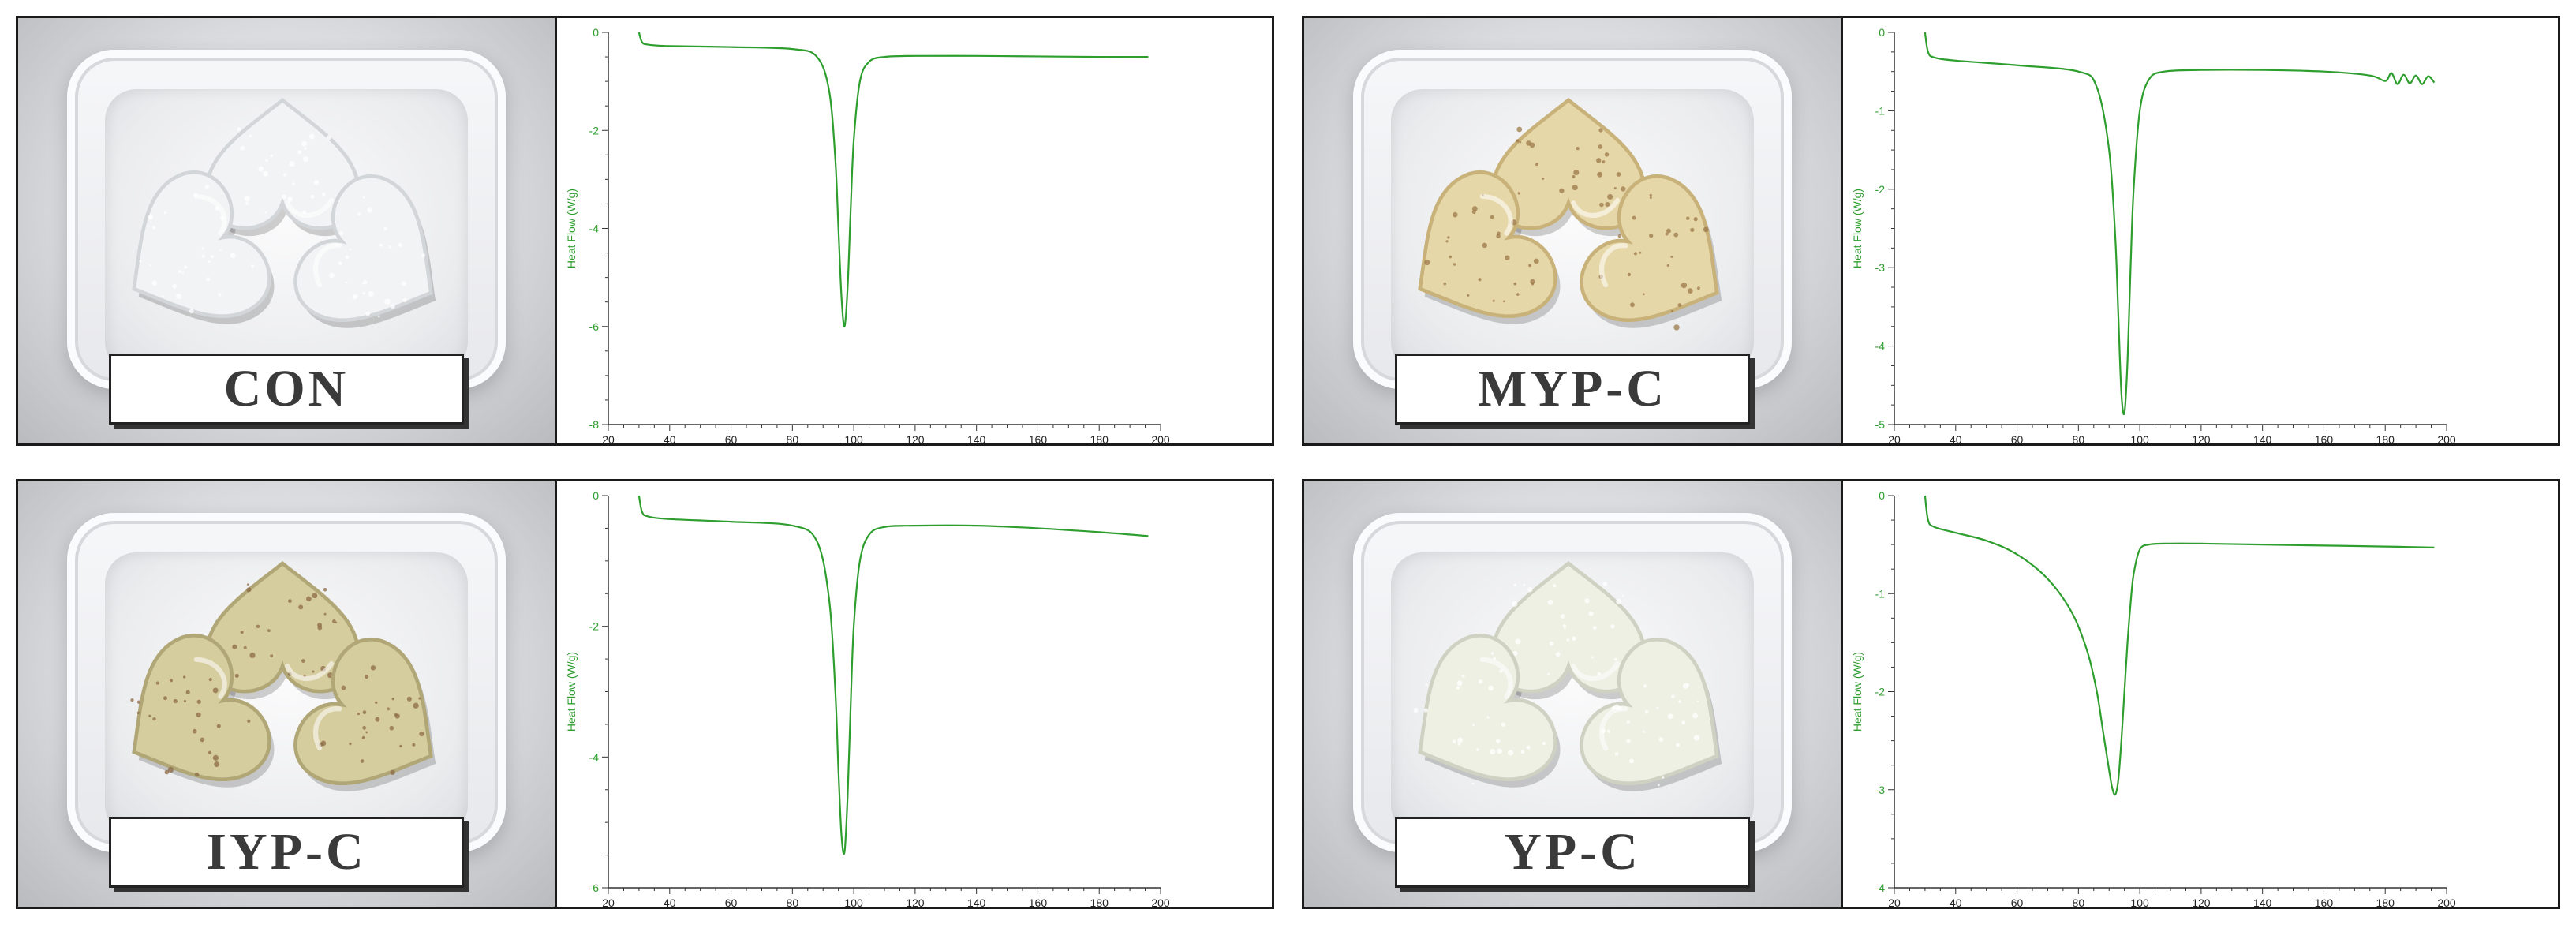  What do you see at coordinates (1099, 901) in the screenshot?
I see `x-tick-label: 180` at bounding box center [1099, 901].